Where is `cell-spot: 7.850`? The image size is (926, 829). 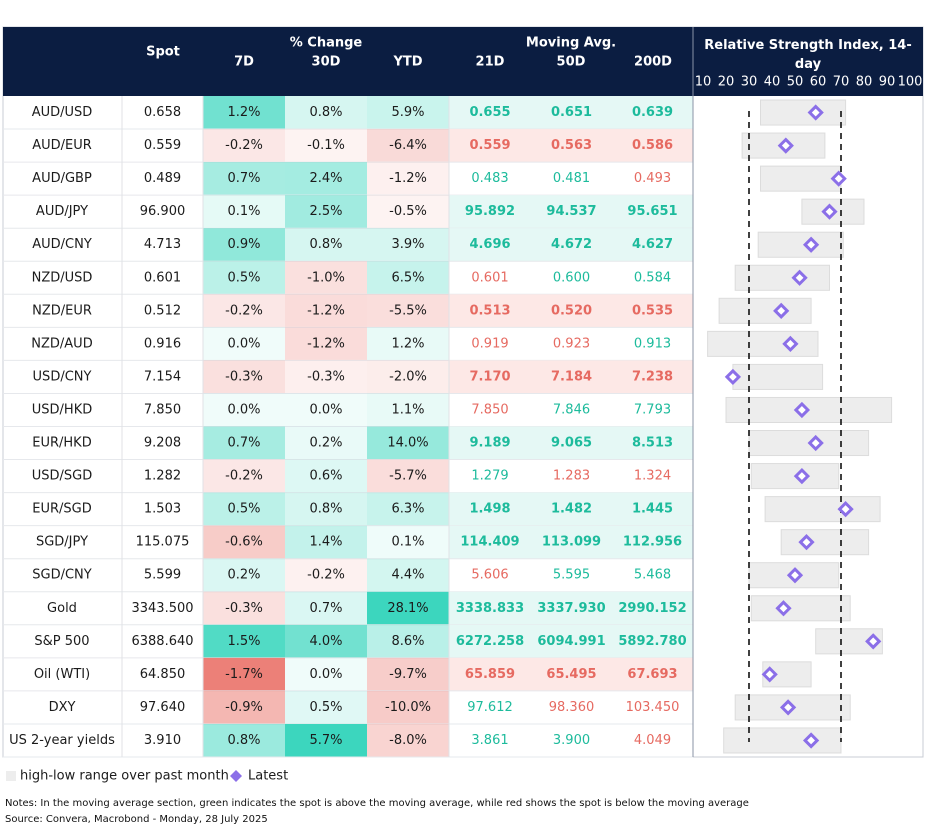 cell-spot: 7.850 is located at coordinates (162, 409).